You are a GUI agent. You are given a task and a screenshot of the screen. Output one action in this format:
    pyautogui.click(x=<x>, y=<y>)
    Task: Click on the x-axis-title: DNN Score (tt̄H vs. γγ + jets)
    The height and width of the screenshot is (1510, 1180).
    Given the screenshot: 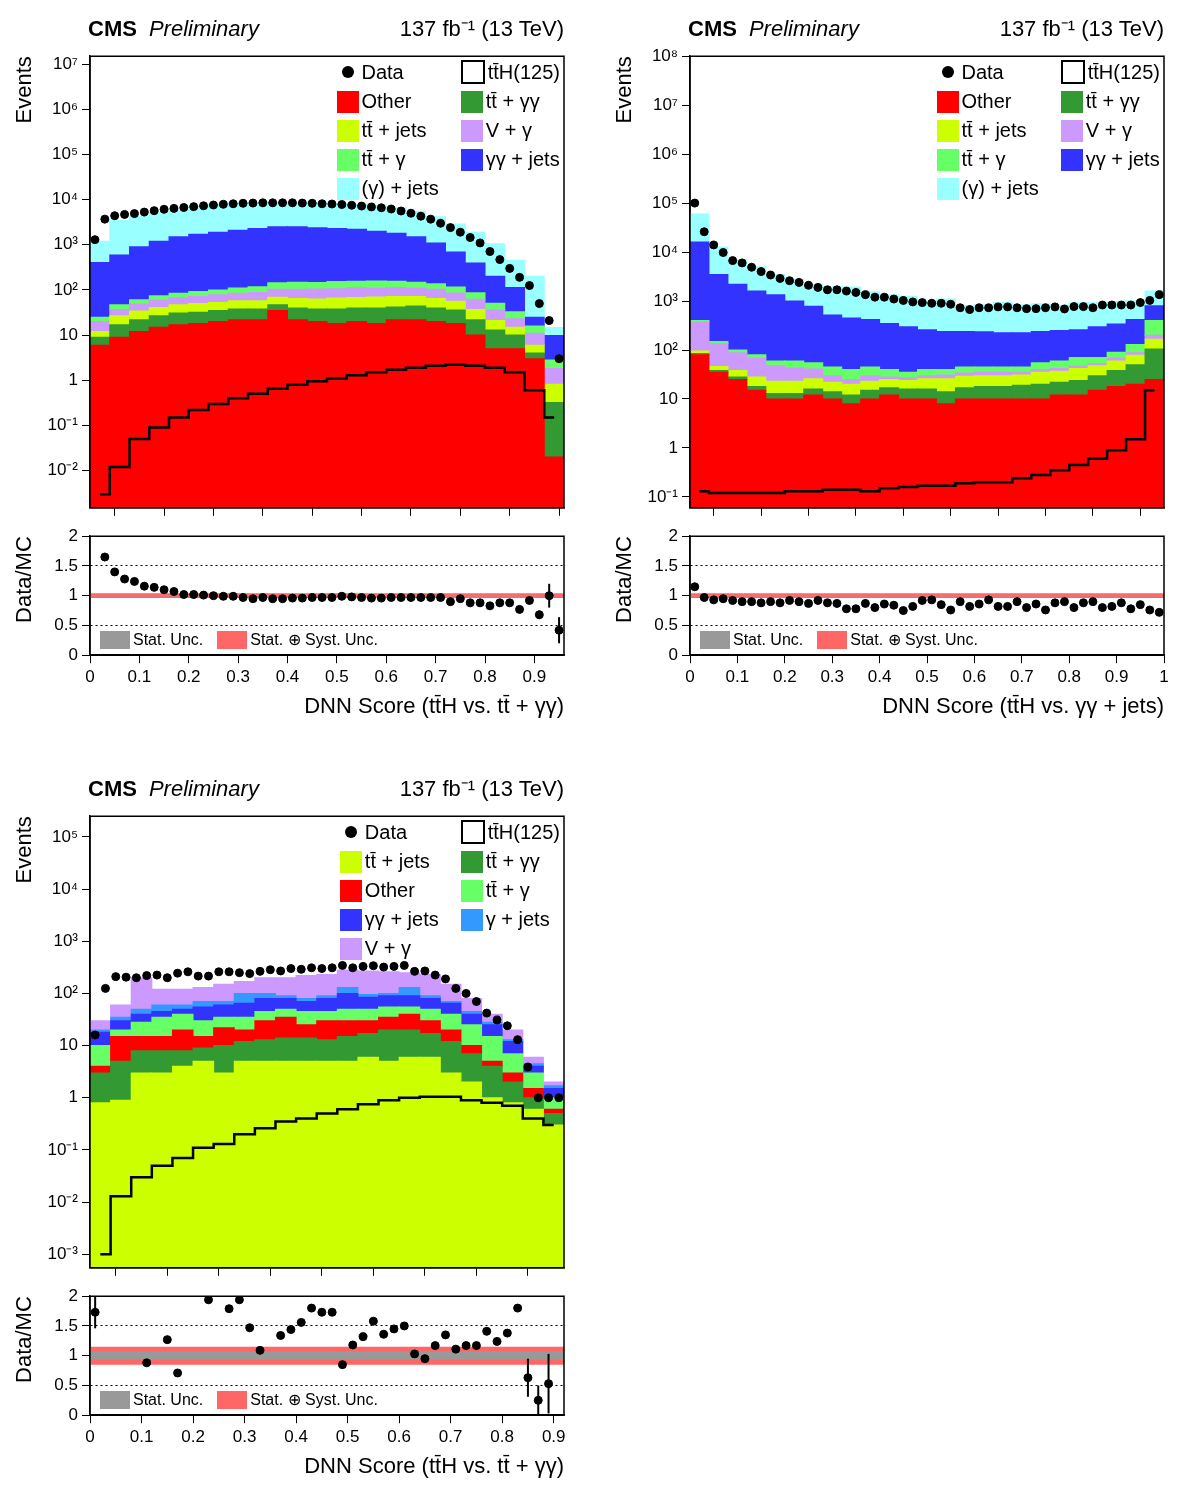 What is the action you would take?
    pyautogui.click(x=1023, y=705)
    